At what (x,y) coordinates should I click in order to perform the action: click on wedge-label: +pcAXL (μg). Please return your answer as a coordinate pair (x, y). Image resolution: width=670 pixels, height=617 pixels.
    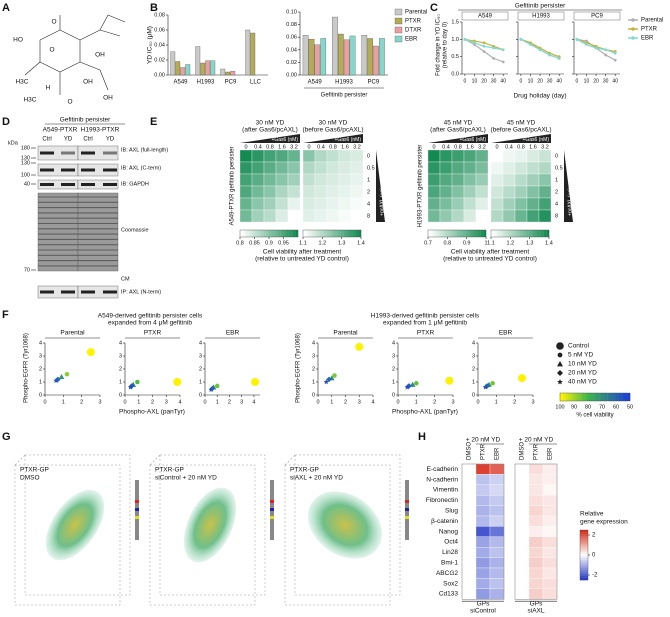
    Looking at the image, I should click on (382, 202).